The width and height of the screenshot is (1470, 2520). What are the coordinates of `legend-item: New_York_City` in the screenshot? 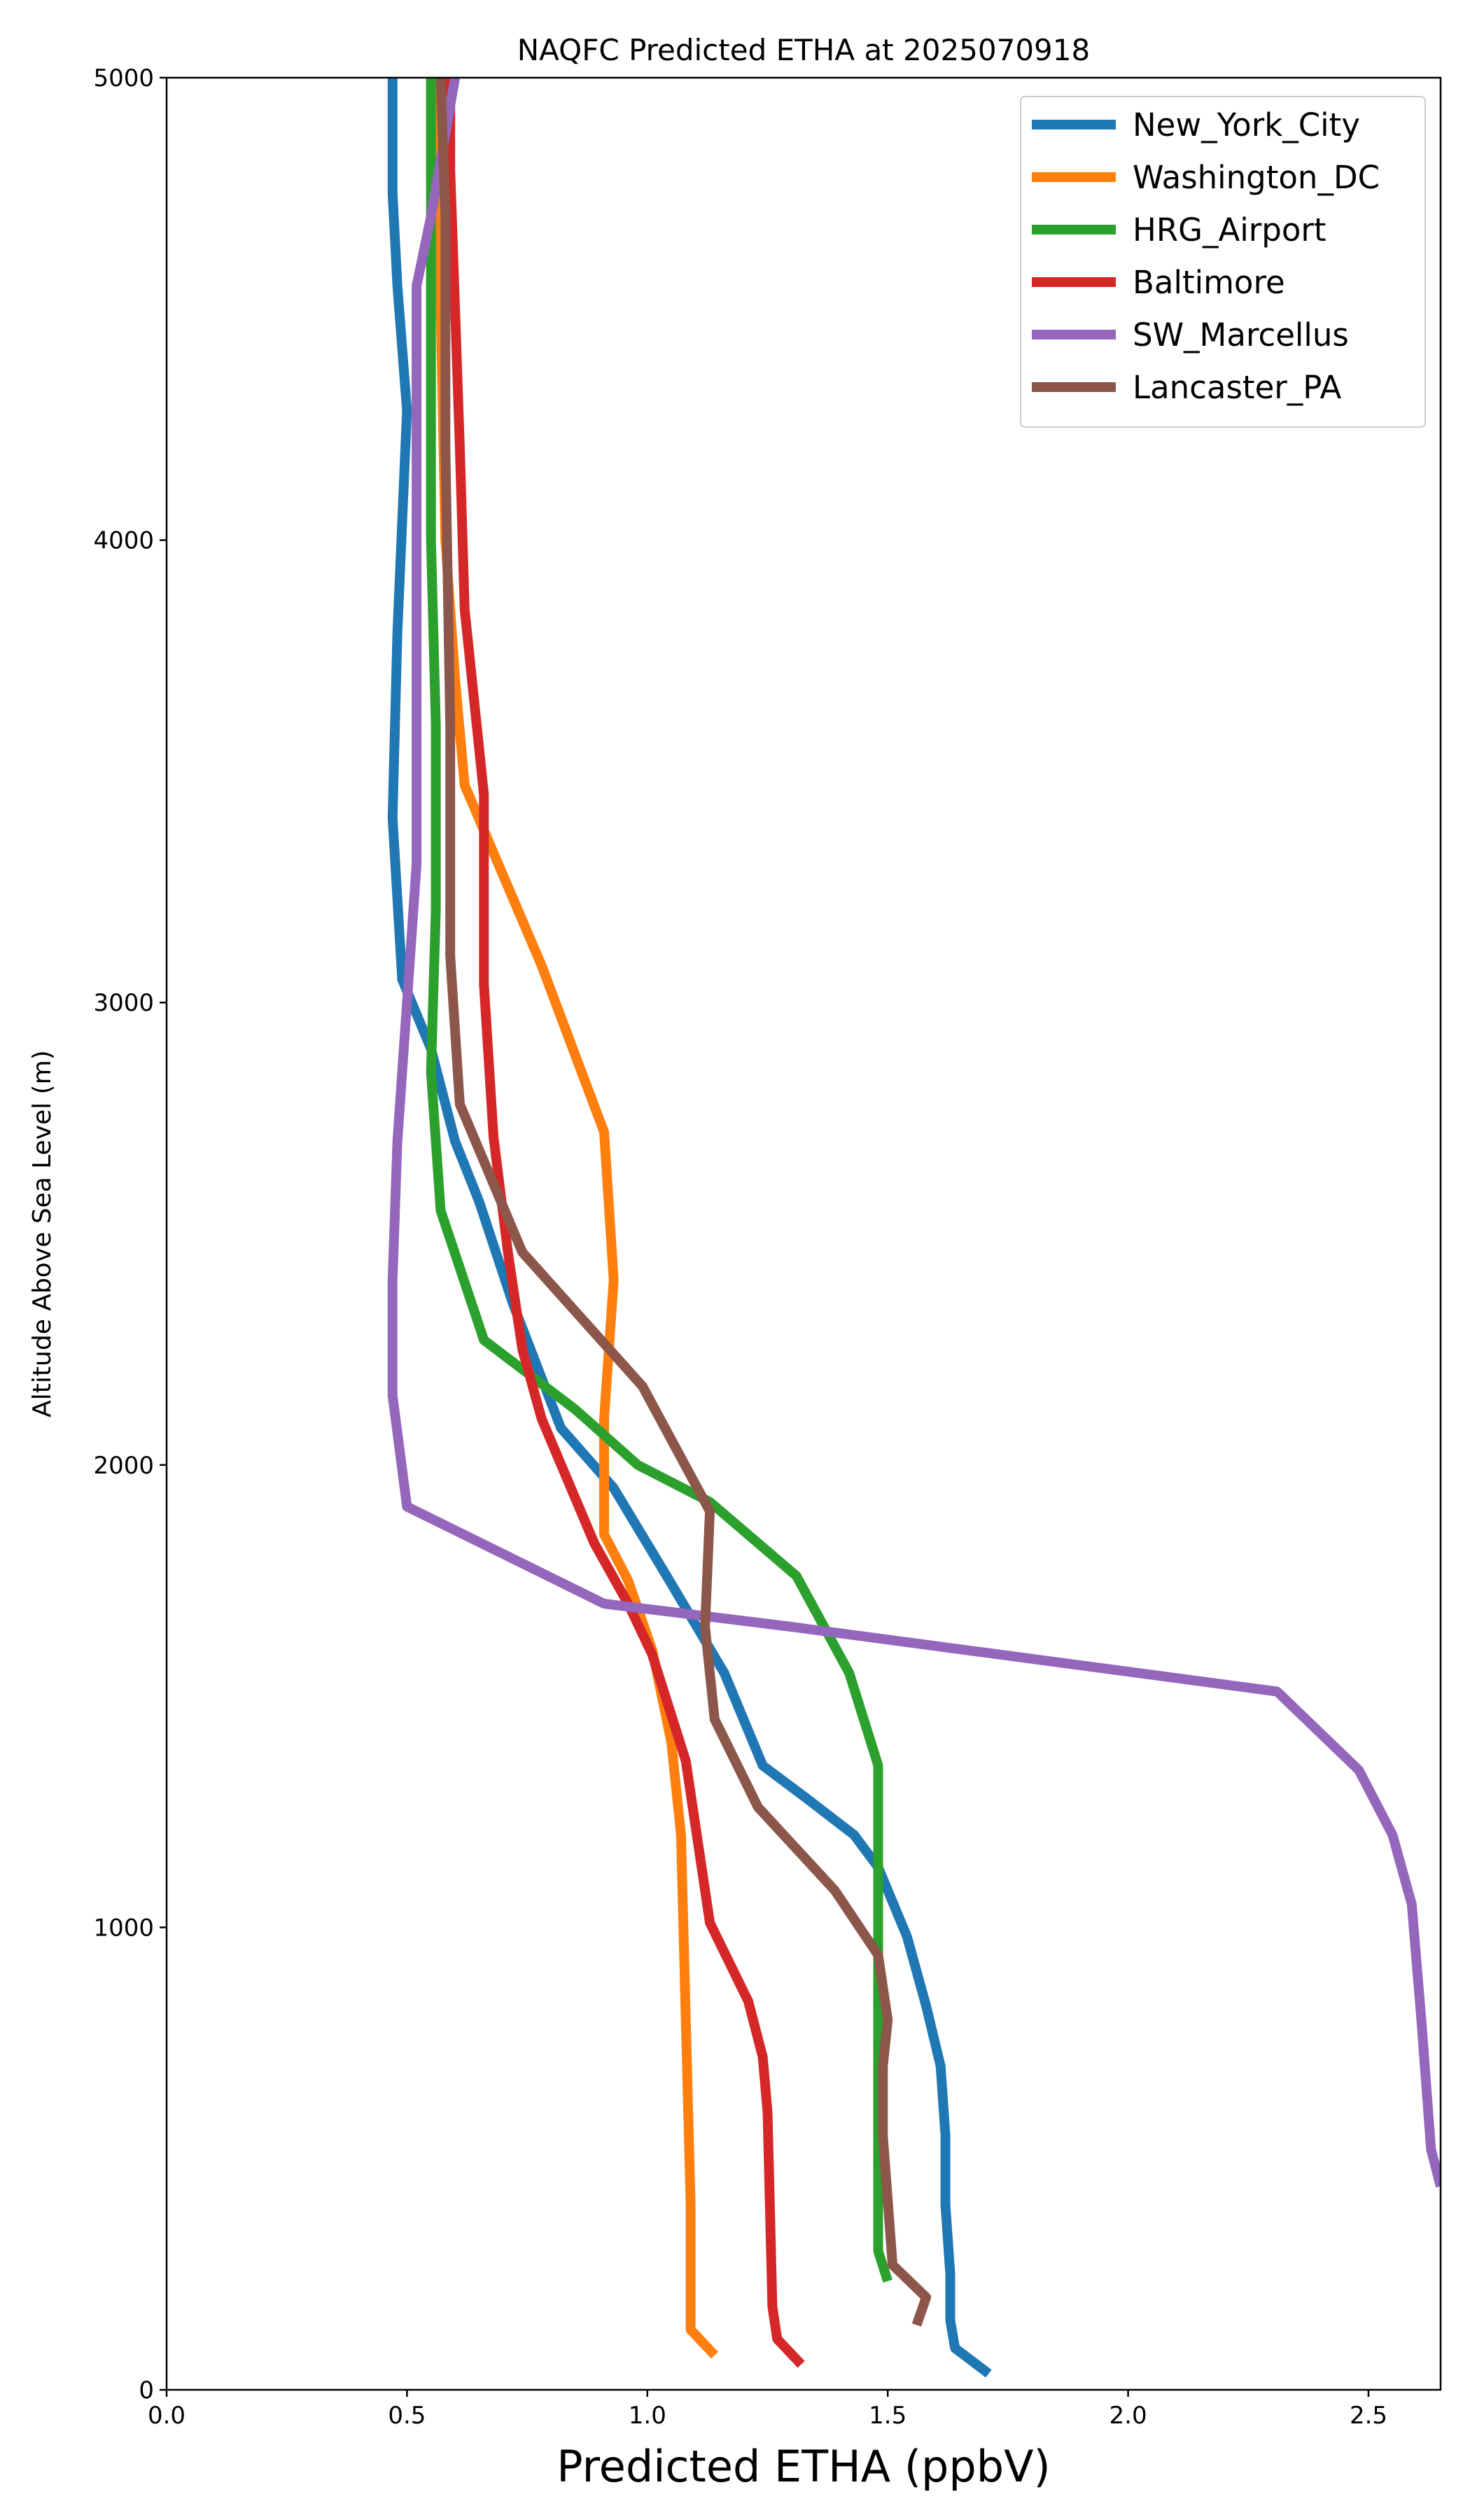 It's located at (1196, 125).